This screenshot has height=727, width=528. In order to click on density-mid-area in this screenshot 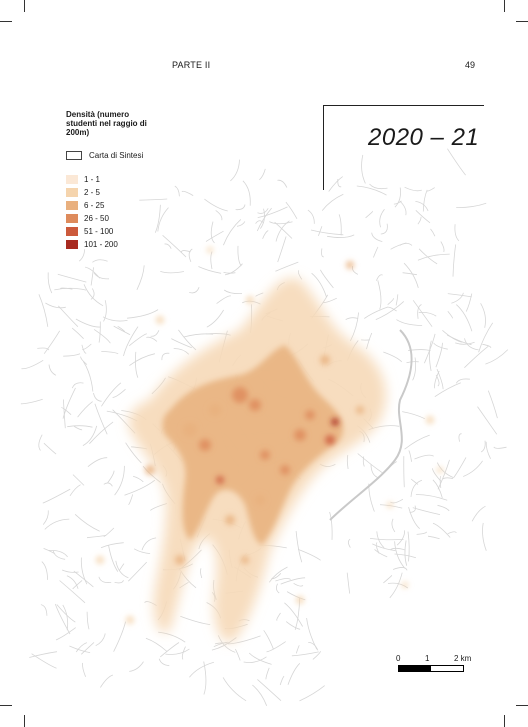, I will do `click(253, 445)`.